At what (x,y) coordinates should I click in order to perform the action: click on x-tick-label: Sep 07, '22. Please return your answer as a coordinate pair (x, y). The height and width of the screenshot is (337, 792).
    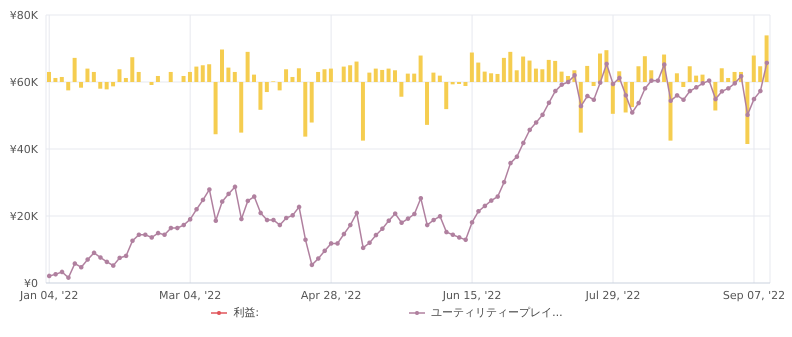
    Looking at the image, I should click on (754, 295).